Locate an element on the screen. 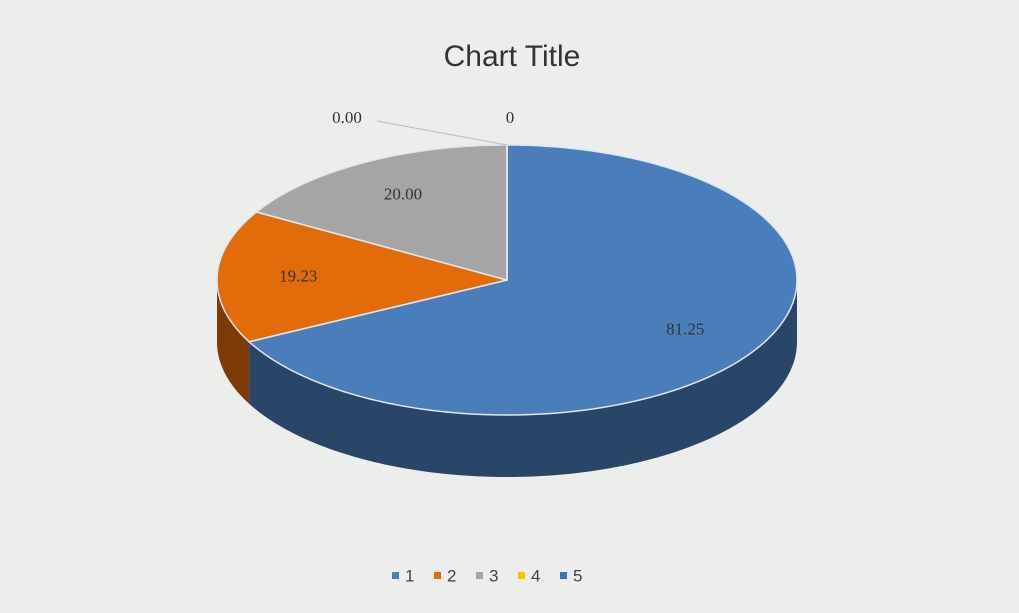 Image resolution: width=1019 pixels, height=613 pixels. slice-side is located at coordinates (233, 342).